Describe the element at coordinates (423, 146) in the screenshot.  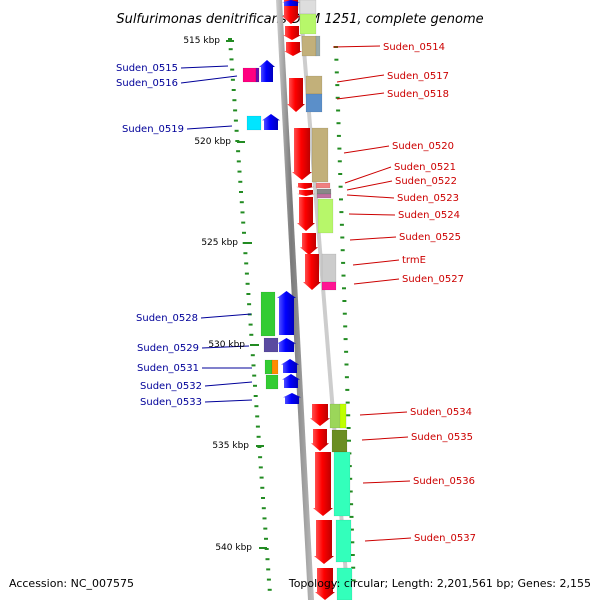
I see `gene-label-suden-0520: Suden_0520` at that location.